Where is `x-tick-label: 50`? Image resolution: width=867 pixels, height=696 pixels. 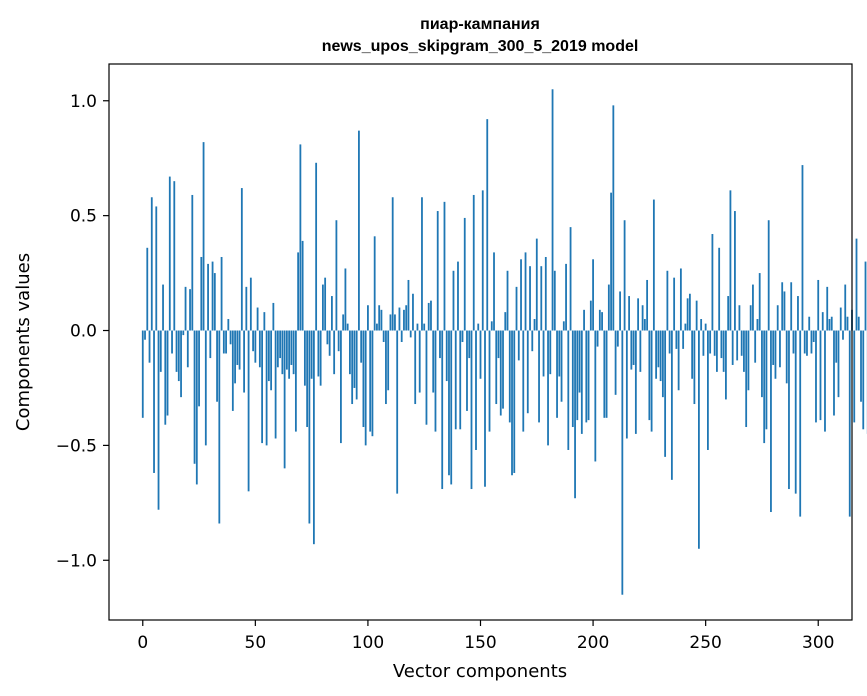
x-tick-label: 50 is located at coordinates (256, 643).